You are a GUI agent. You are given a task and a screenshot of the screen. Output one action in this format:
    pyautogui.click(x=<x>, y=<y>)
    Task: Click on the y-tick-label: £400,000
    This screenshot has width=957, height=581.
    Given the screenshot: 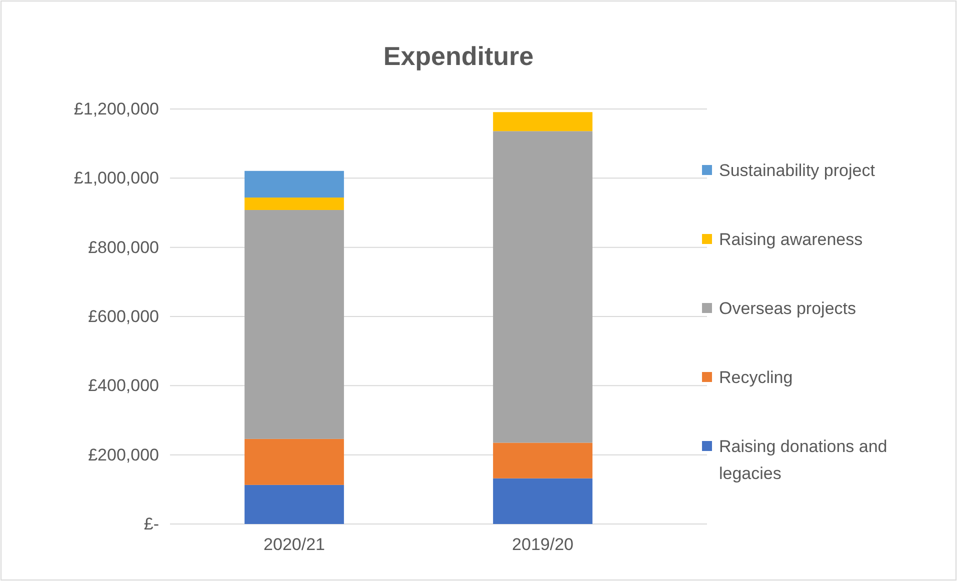 What is the action you would take?
    pyautogui.click(x=123, y=386)
    